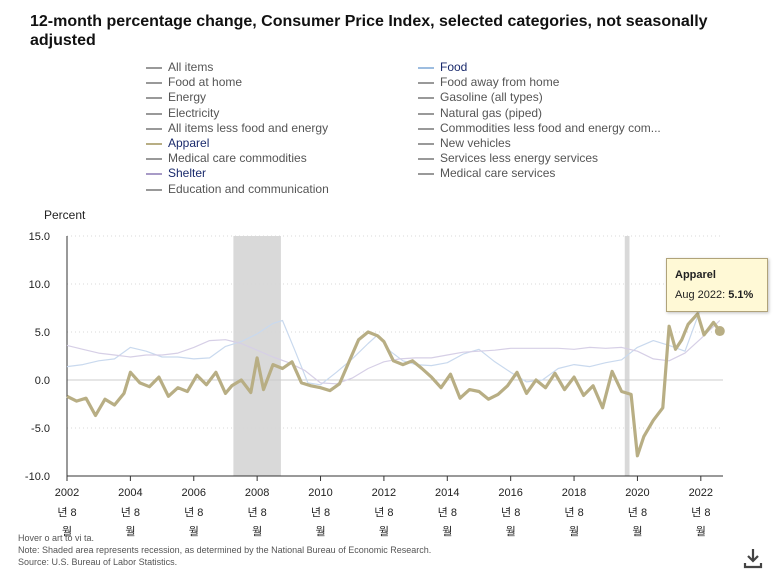 This screenshot has width=773, height=581. What do you see at coordinates (491, 97) in the screenshot?
I see `legend-label: Gasoline (all types)` at bounding box center [491, 97].